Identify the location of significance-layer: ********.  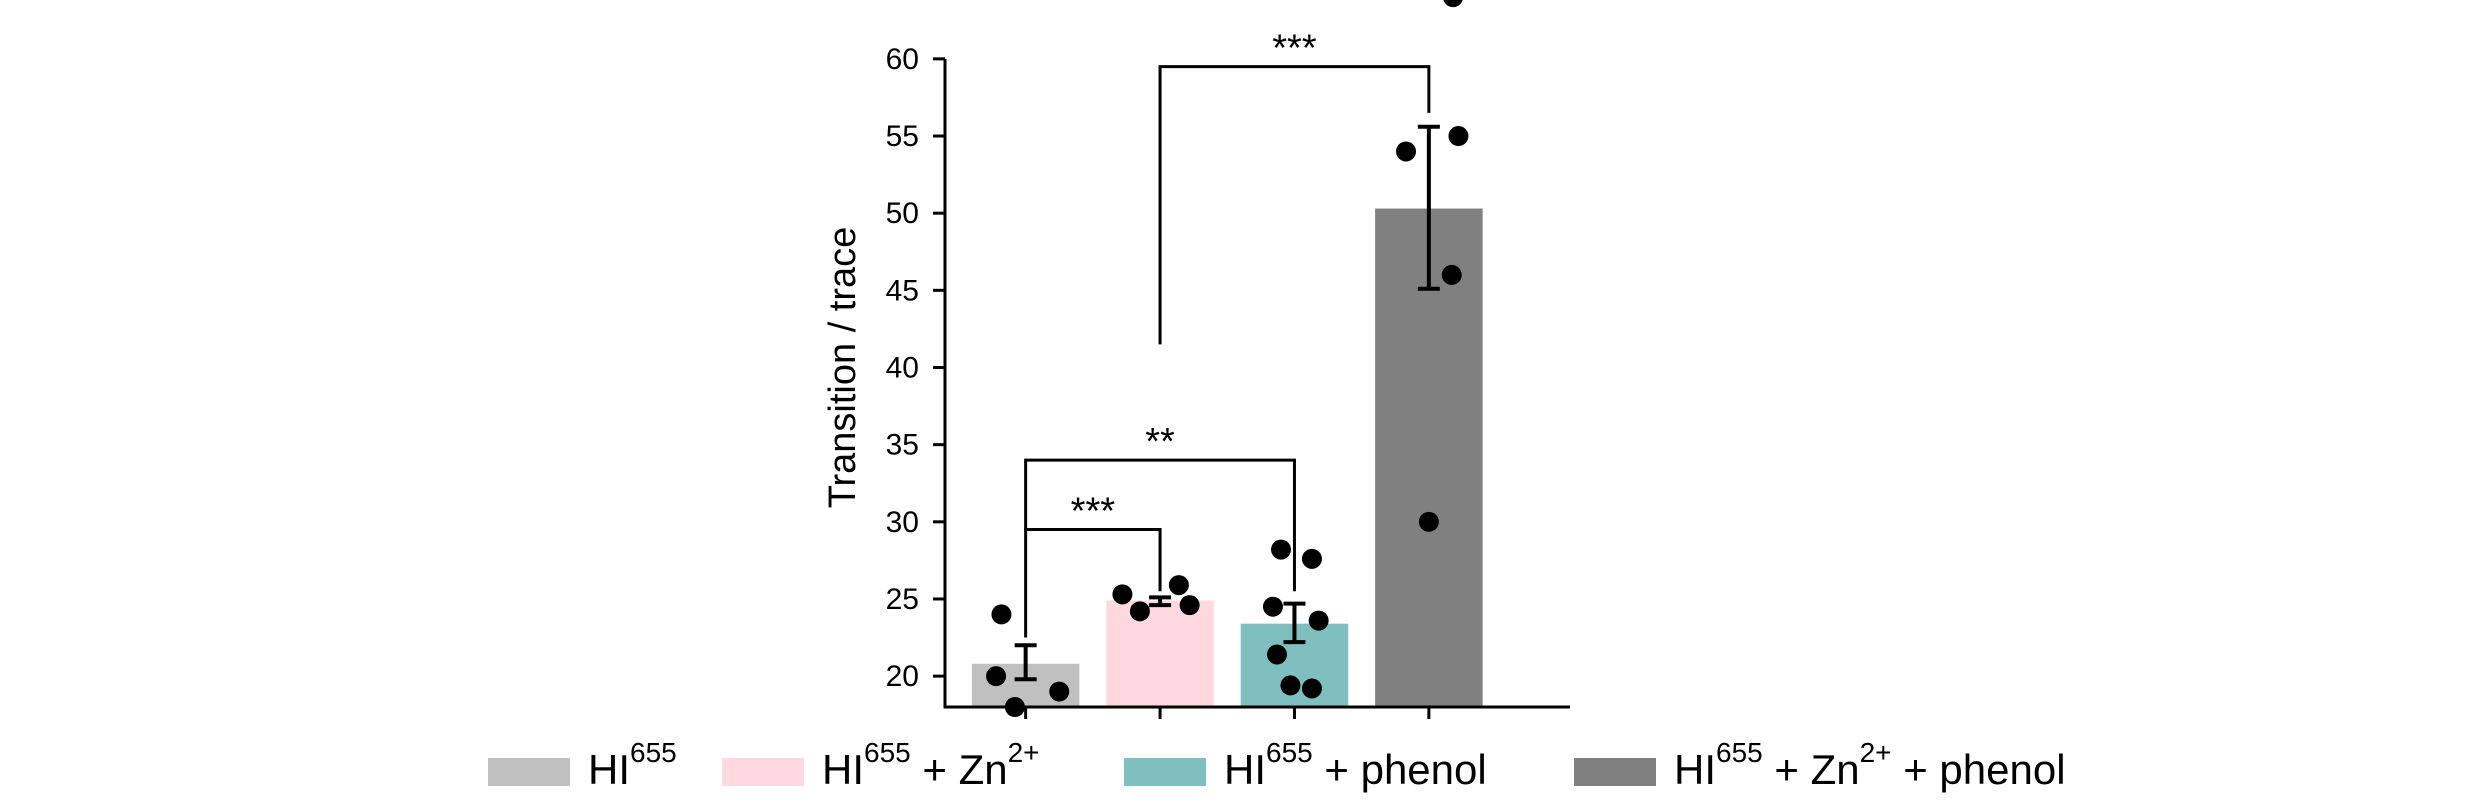
(1227, 333).